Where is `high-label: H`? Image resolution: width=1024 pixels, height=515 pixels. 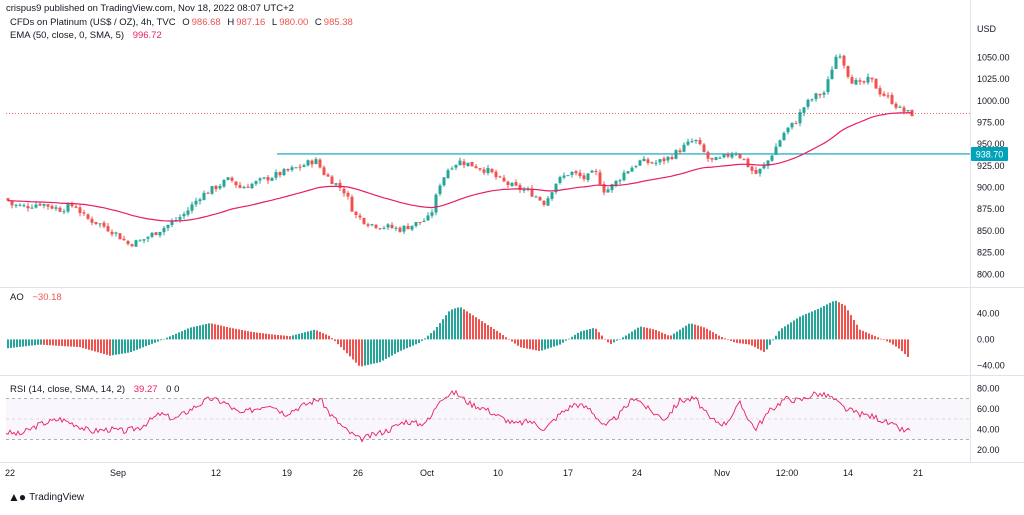
high-label: H is located at coordinates (231, 22).